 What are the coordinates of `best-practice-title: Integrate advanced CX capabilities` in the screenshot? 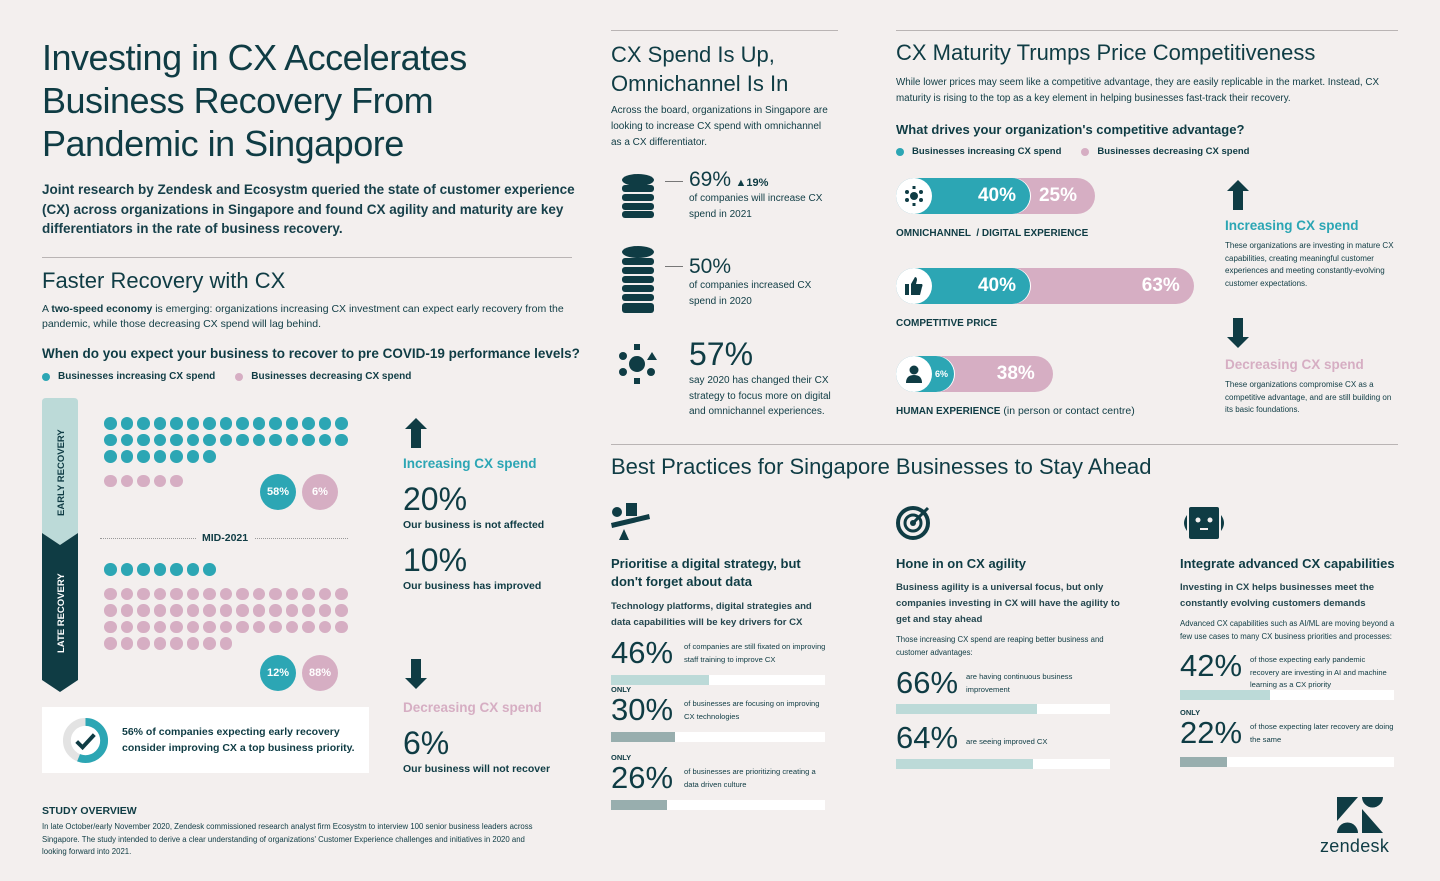 It's located at (1287, 563).